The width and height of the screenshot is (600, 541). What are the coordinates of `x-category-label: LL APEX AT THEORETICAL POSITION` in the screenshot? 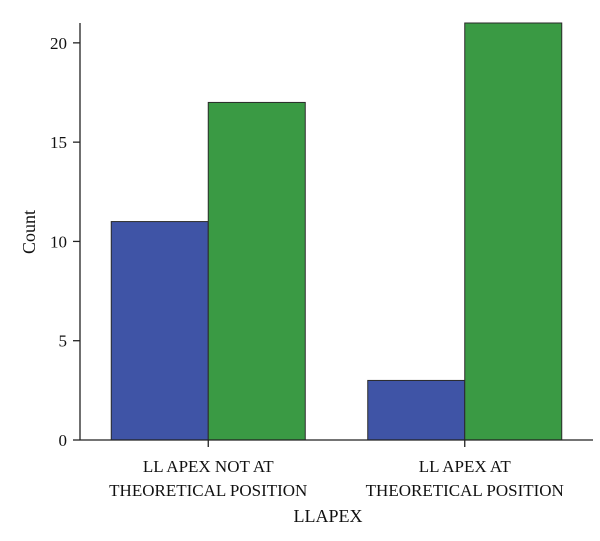 It's located at (465, 478).